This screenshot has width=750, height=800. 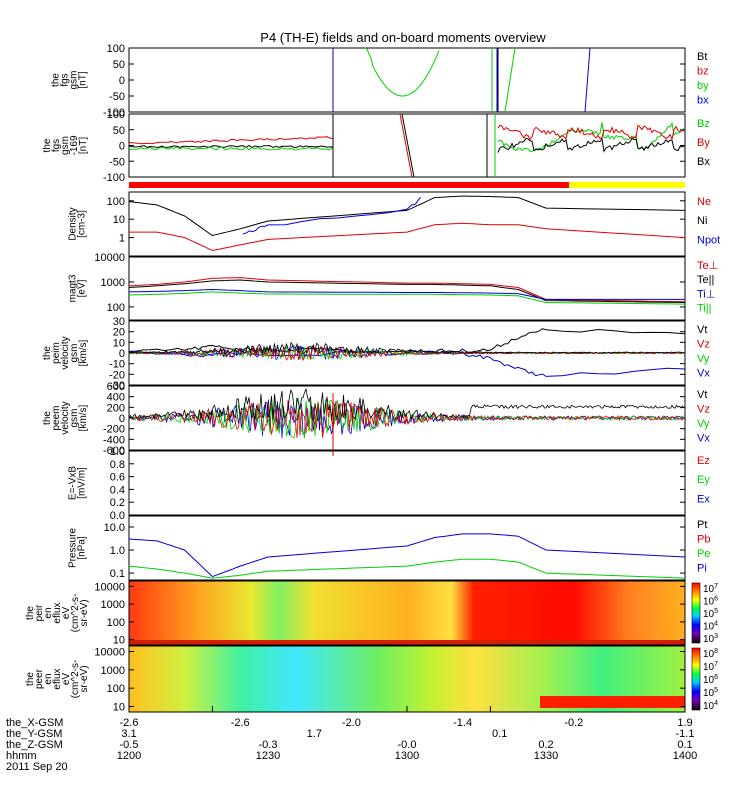 What do you see at coordinates (703, 438) in the screenshot?
I see `legend-peemvel-3: Vx` at bounding box center [703, 438].